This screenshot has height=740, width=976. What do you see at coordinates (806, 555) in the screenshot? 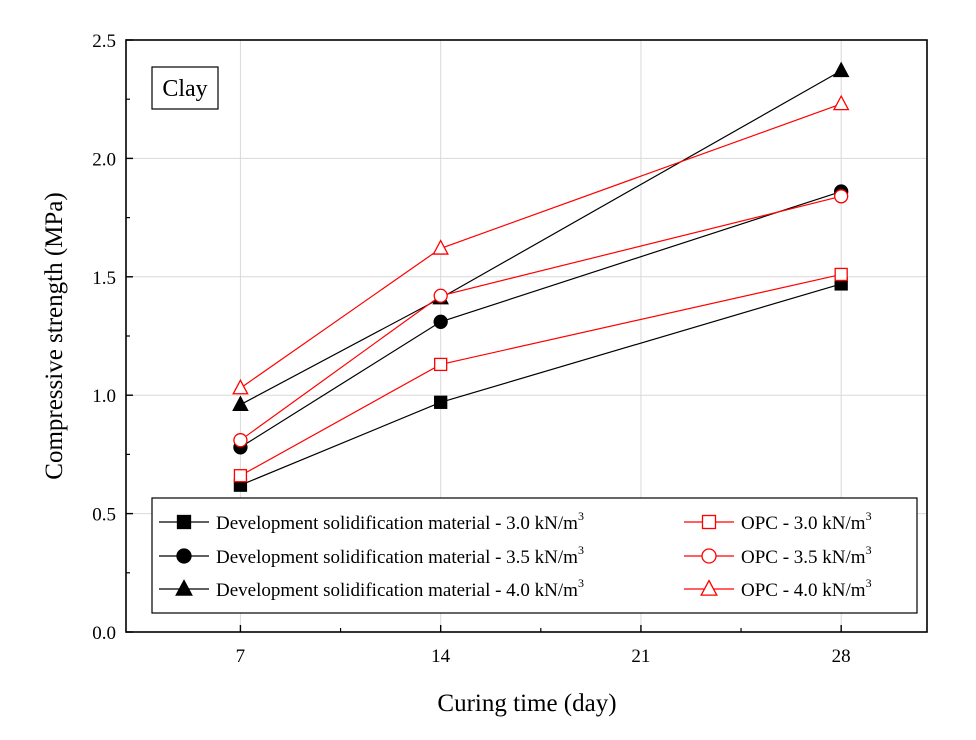
I see `legend-label: OPC - 3.5 kN/m3` at bounding box center [806, 555].